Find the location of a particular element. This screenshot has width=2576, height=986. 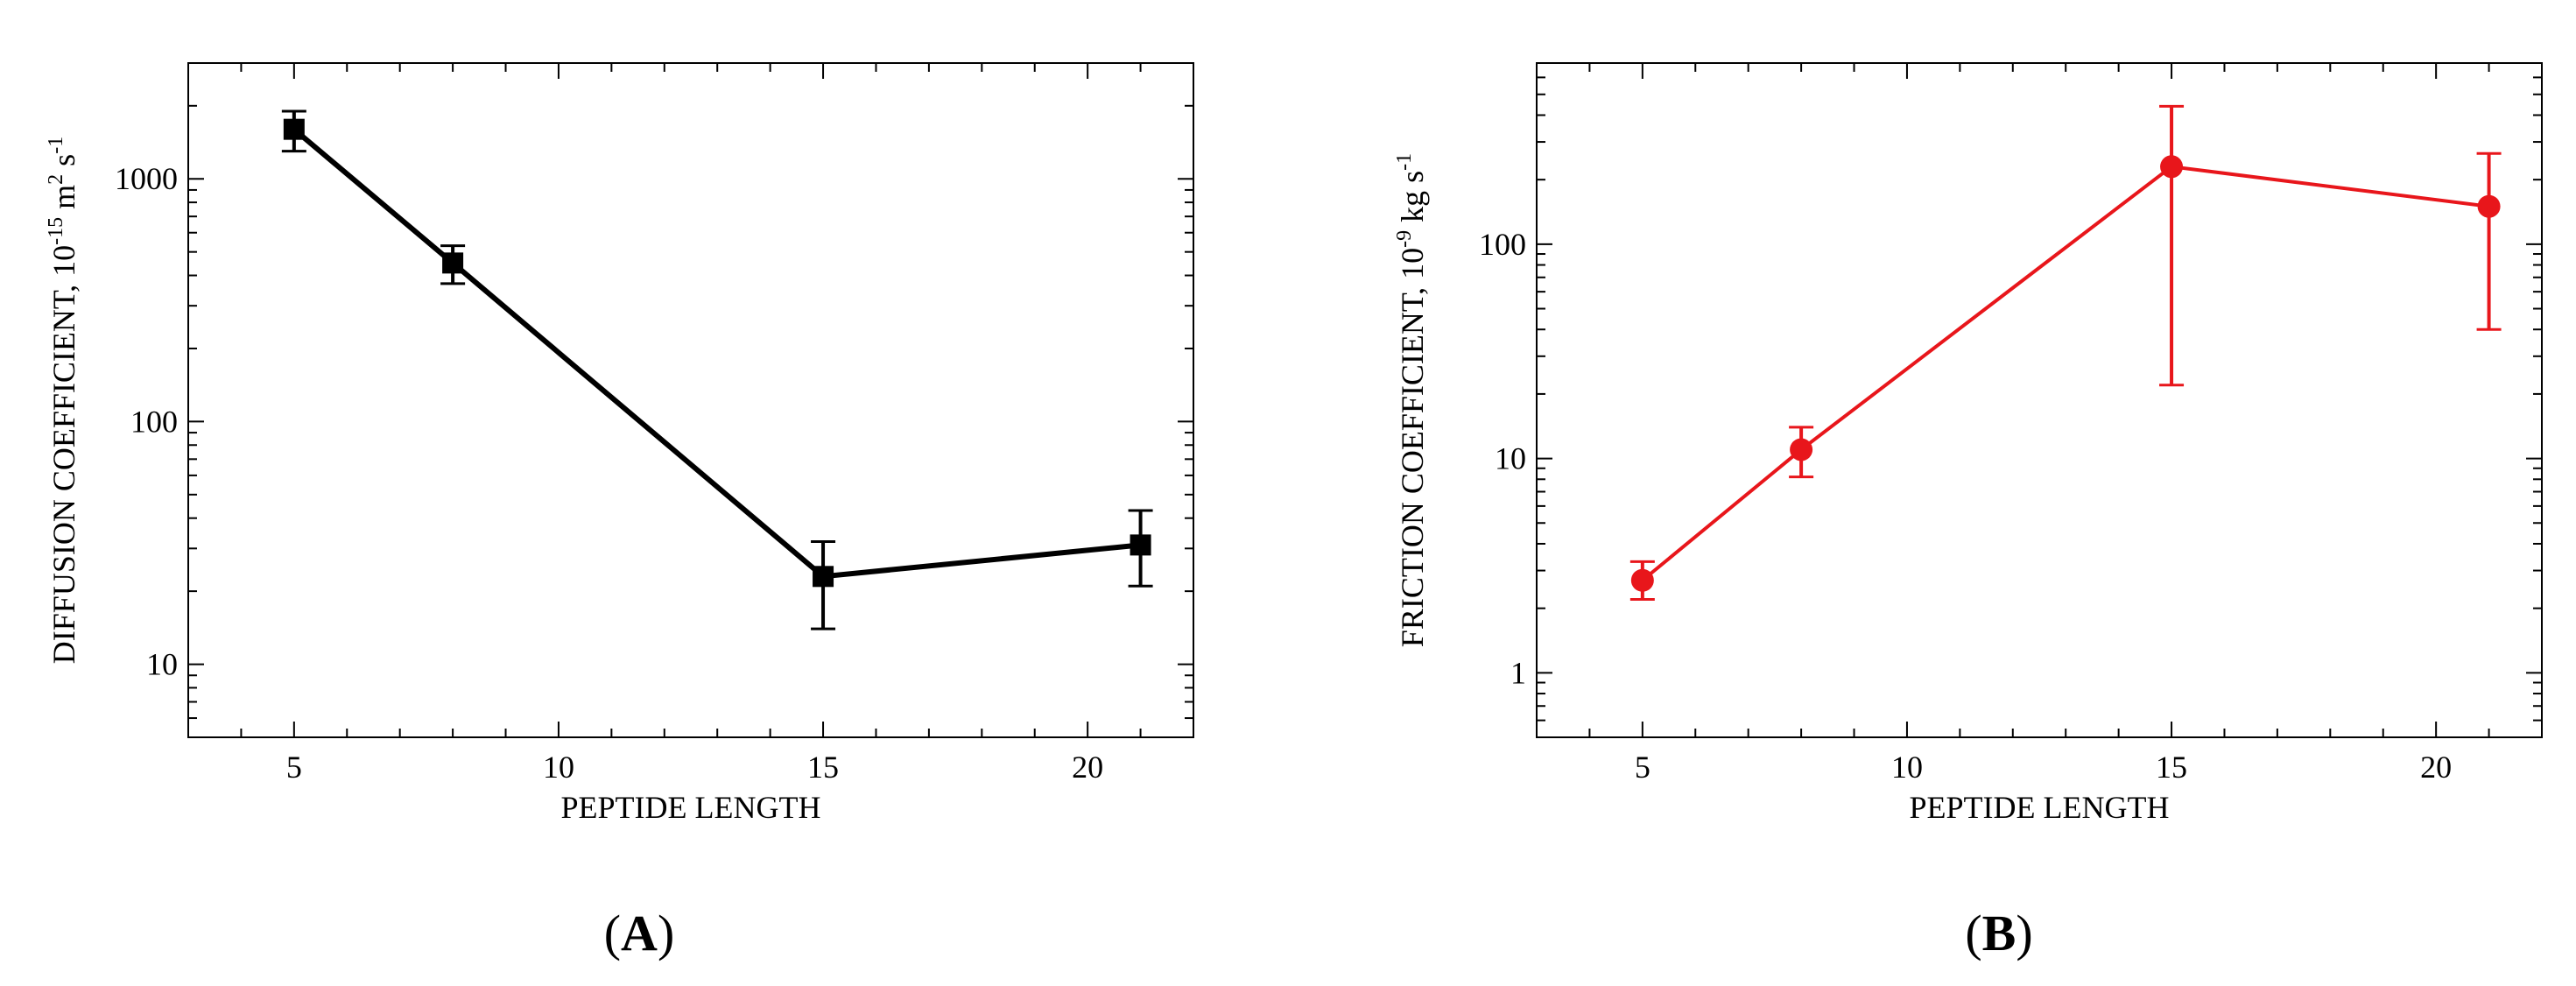

panel-label-a: (A) is located at coordinates (639, 933).